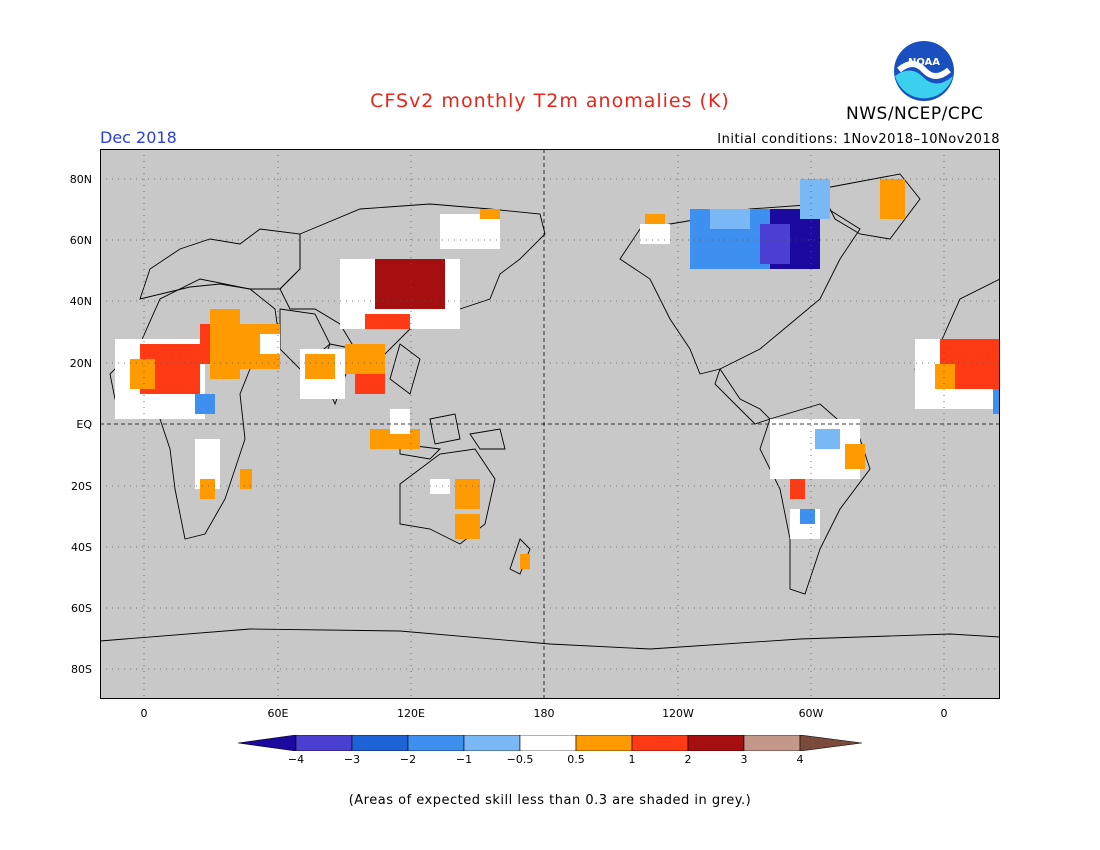  I want to click on logo-text: NOAA, so click(924, 62).